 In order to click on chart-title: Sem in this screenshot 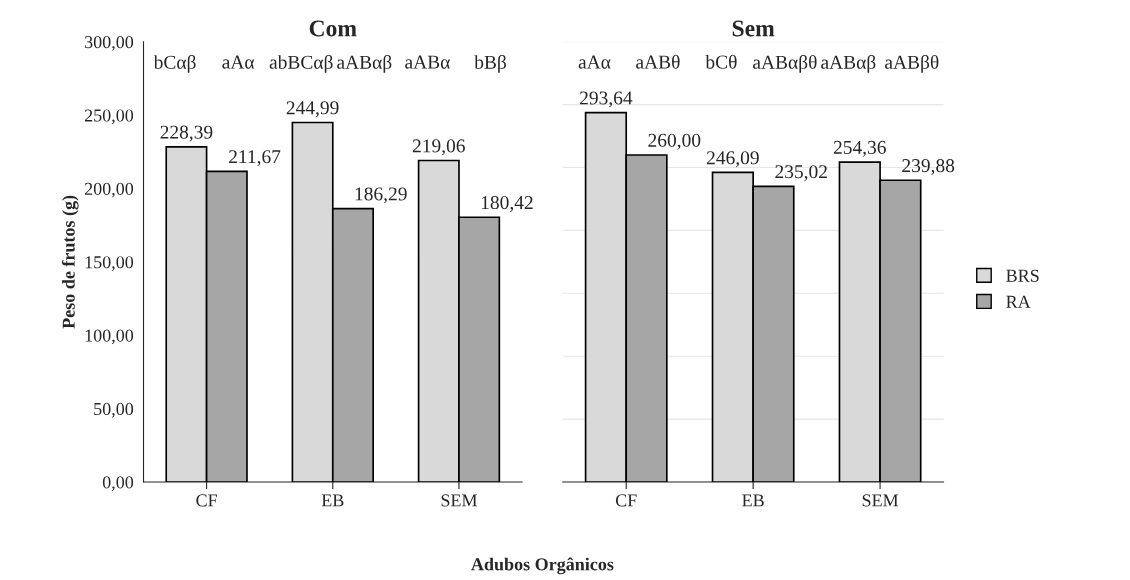, I will do `click(753, 28)`.